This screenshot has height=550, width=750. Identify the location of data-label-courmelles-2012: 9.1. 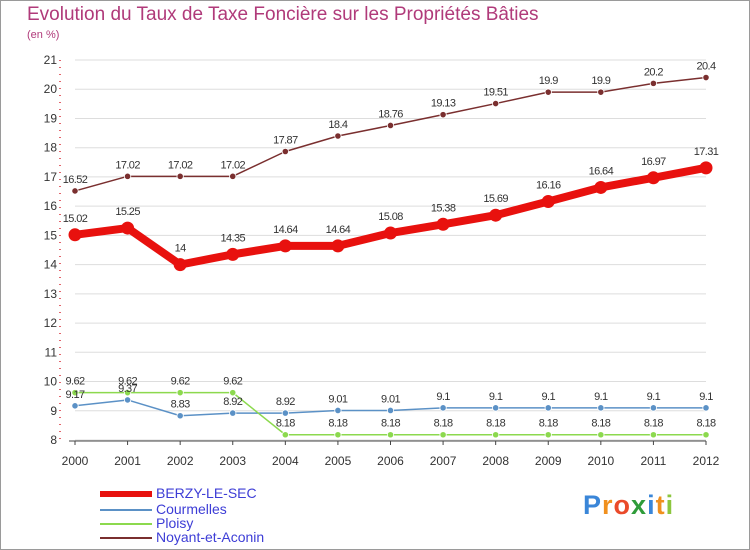
(706, 397).